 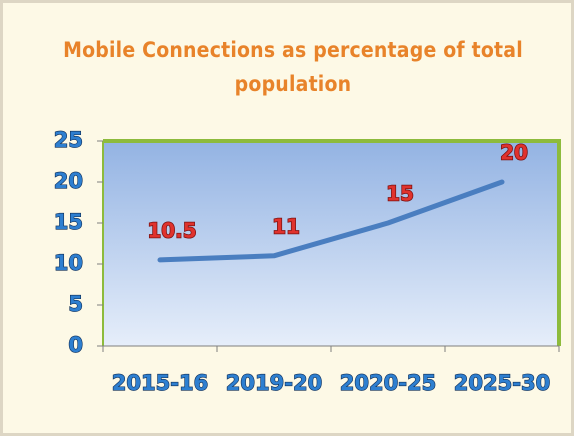 I want to click on y-tick-label: 15, so click(x=68, y=222).